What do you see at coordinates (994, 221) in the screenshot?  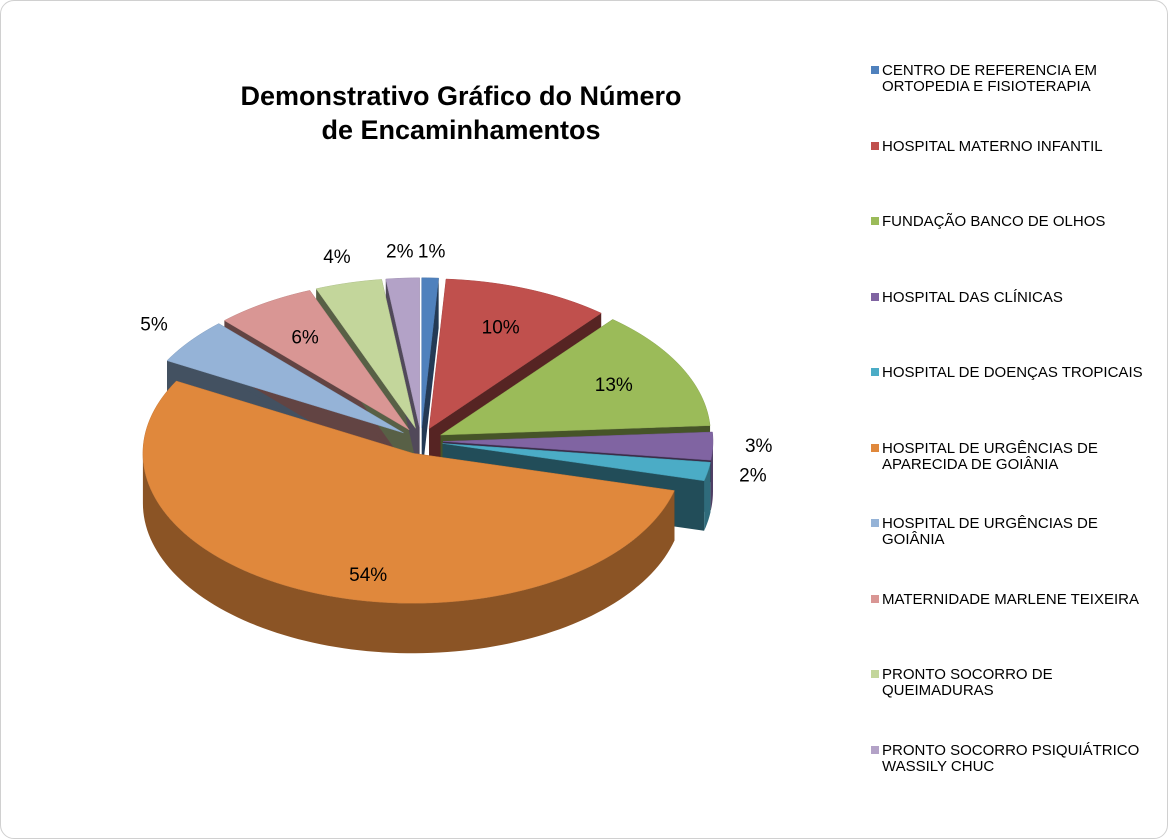 I see `legend-label: FUNDAÇÃO BANCO DE OLHOS` at bounding box center [994, 221].